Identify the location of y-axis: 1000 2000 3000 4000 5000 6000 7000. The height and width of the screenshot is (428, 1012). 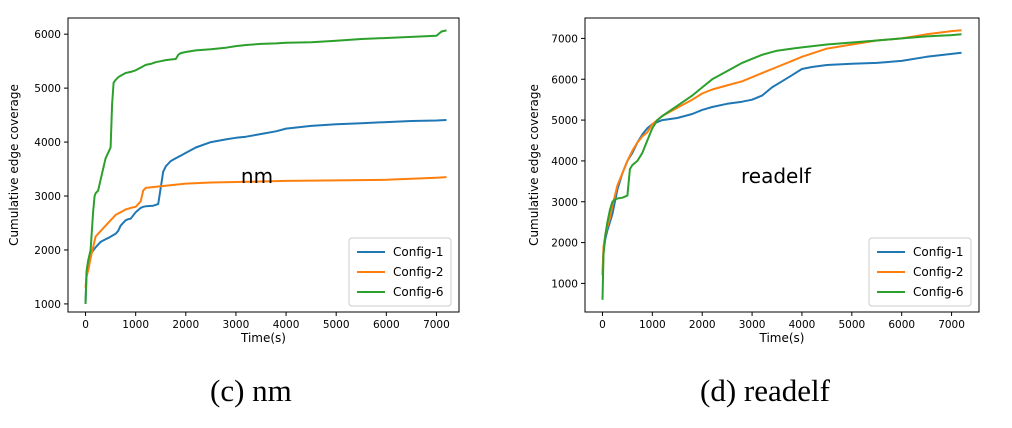
(568, 161).